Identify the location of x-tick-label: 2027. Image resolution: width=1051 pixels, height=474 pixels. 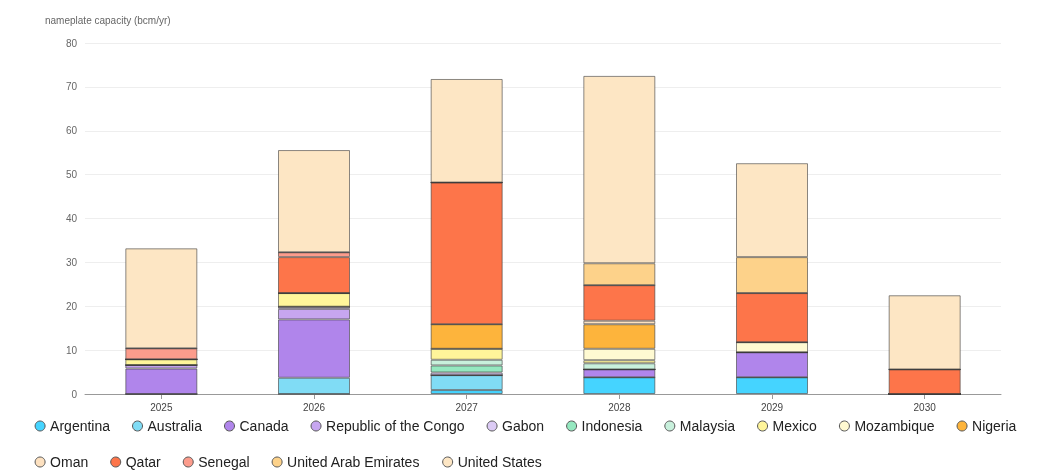
(467, 407).